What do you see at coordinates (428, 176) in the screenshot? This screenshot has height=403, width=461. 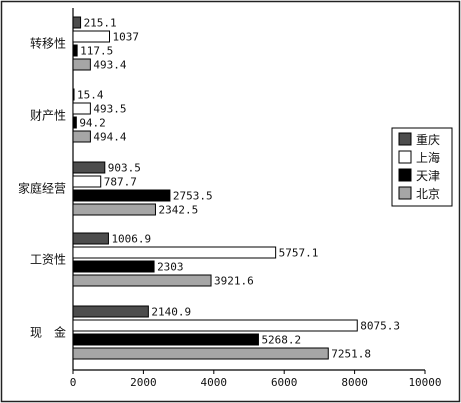 I see `legend-label: 天津` at bounding box center [428, 176].